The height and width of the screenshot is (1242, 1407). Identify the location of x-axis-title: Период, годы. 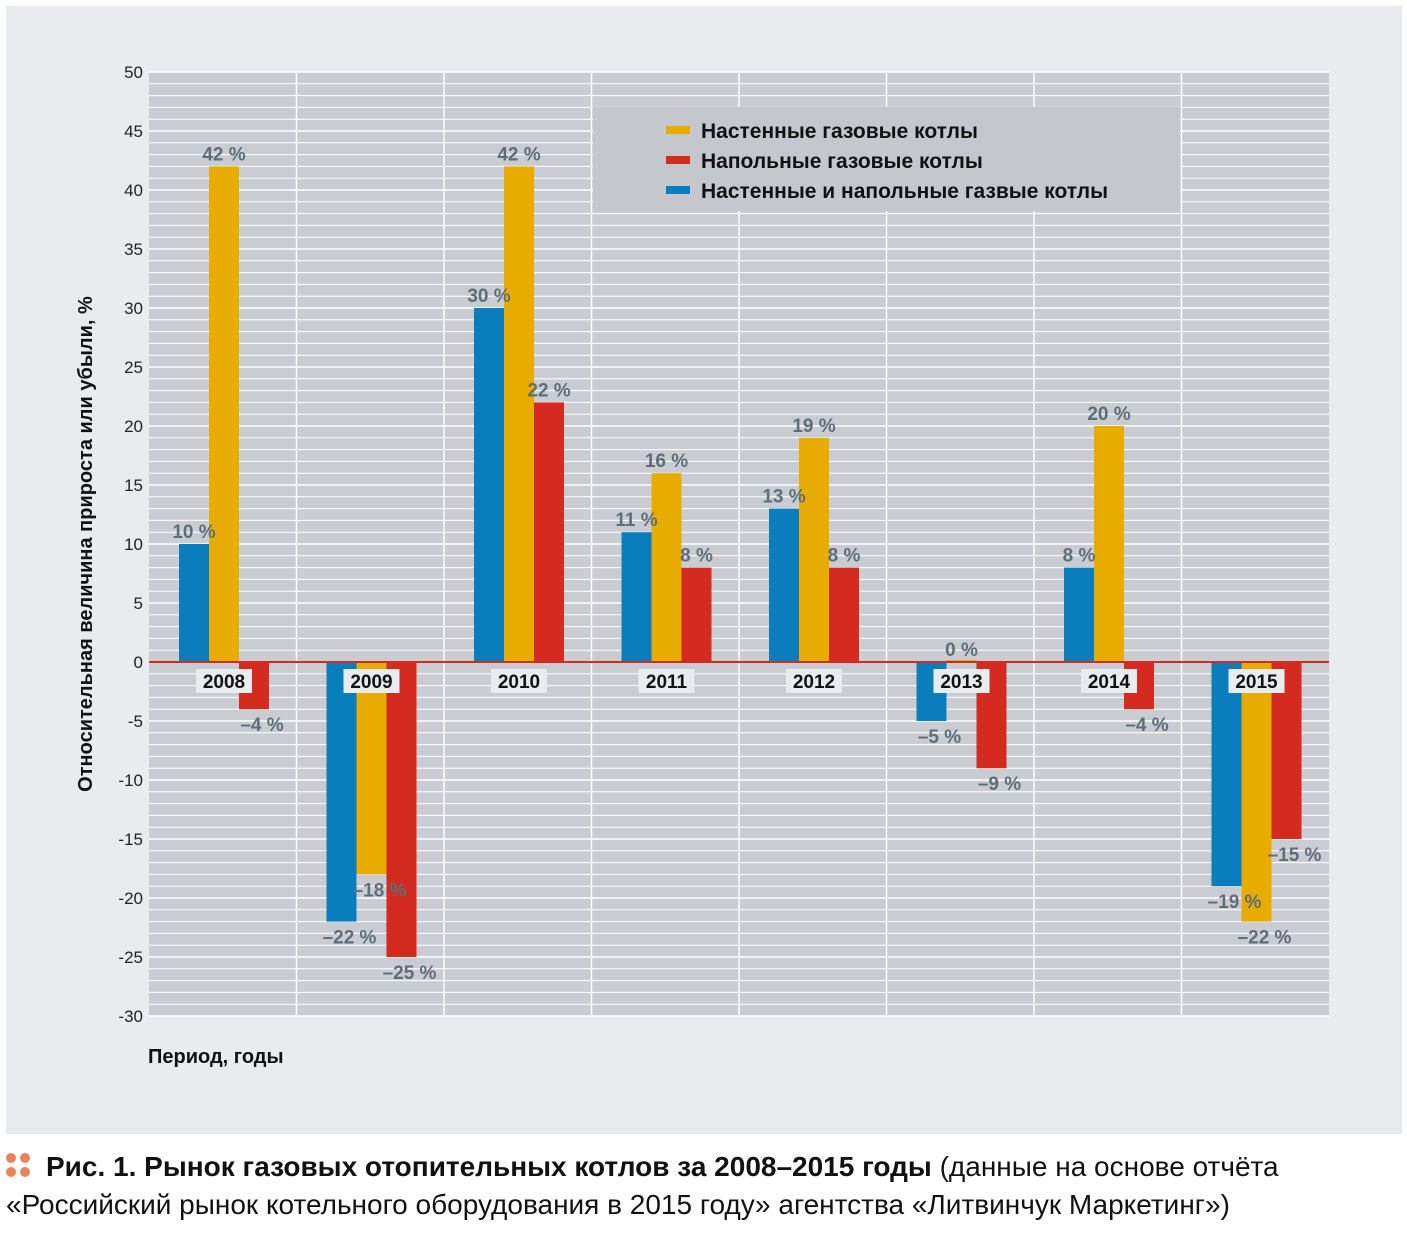
(216, 1057).